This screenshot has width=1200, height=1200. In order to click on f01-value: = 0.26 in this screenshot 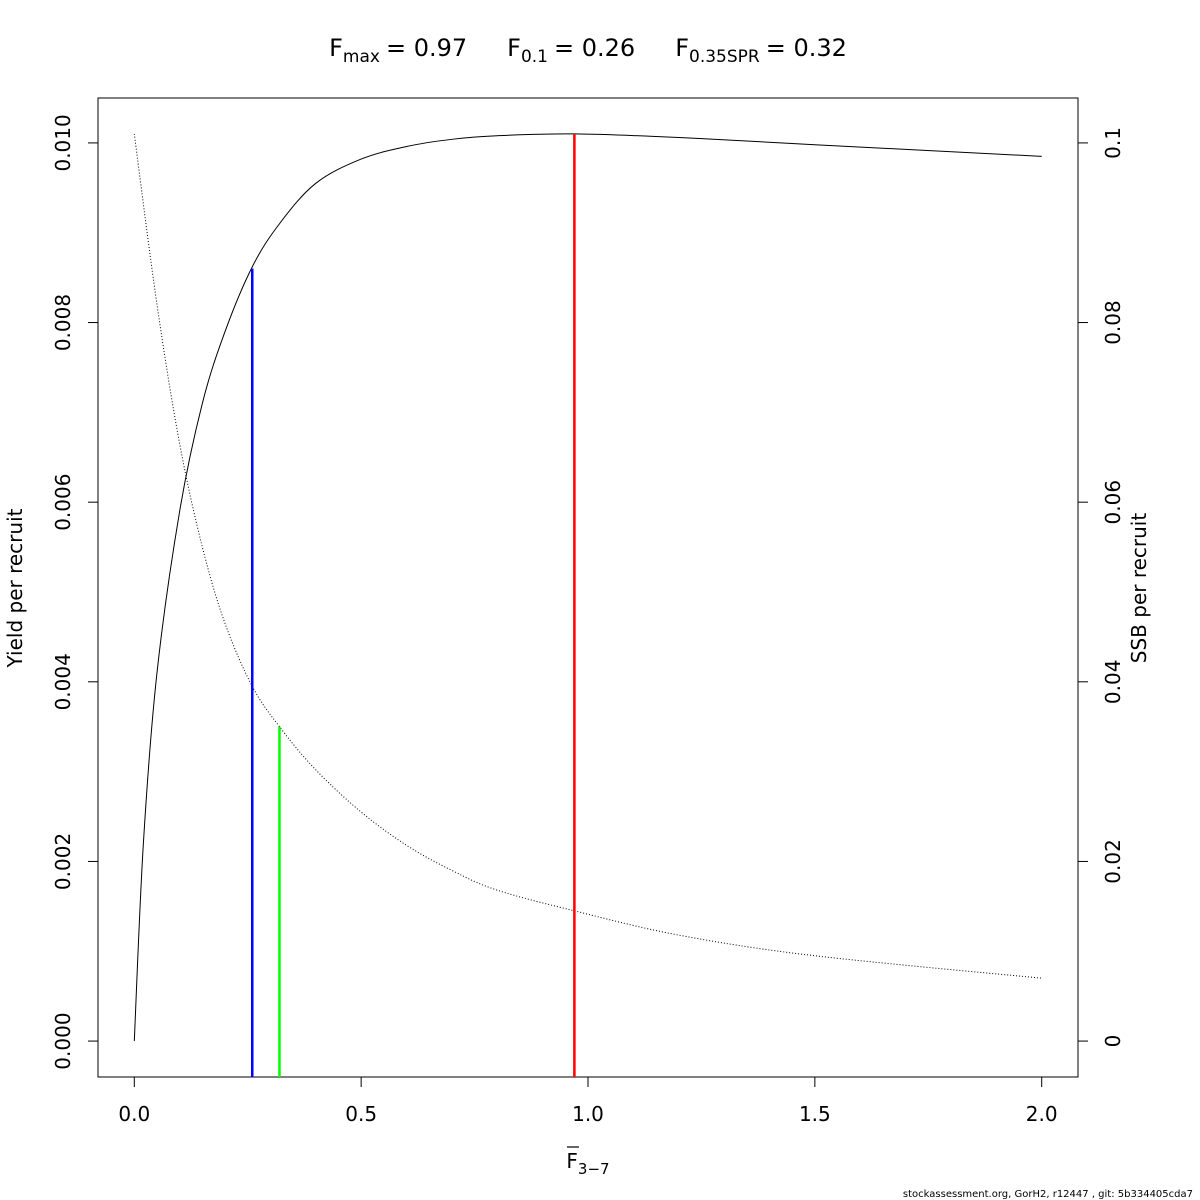, I will do `click(594, 48)`.